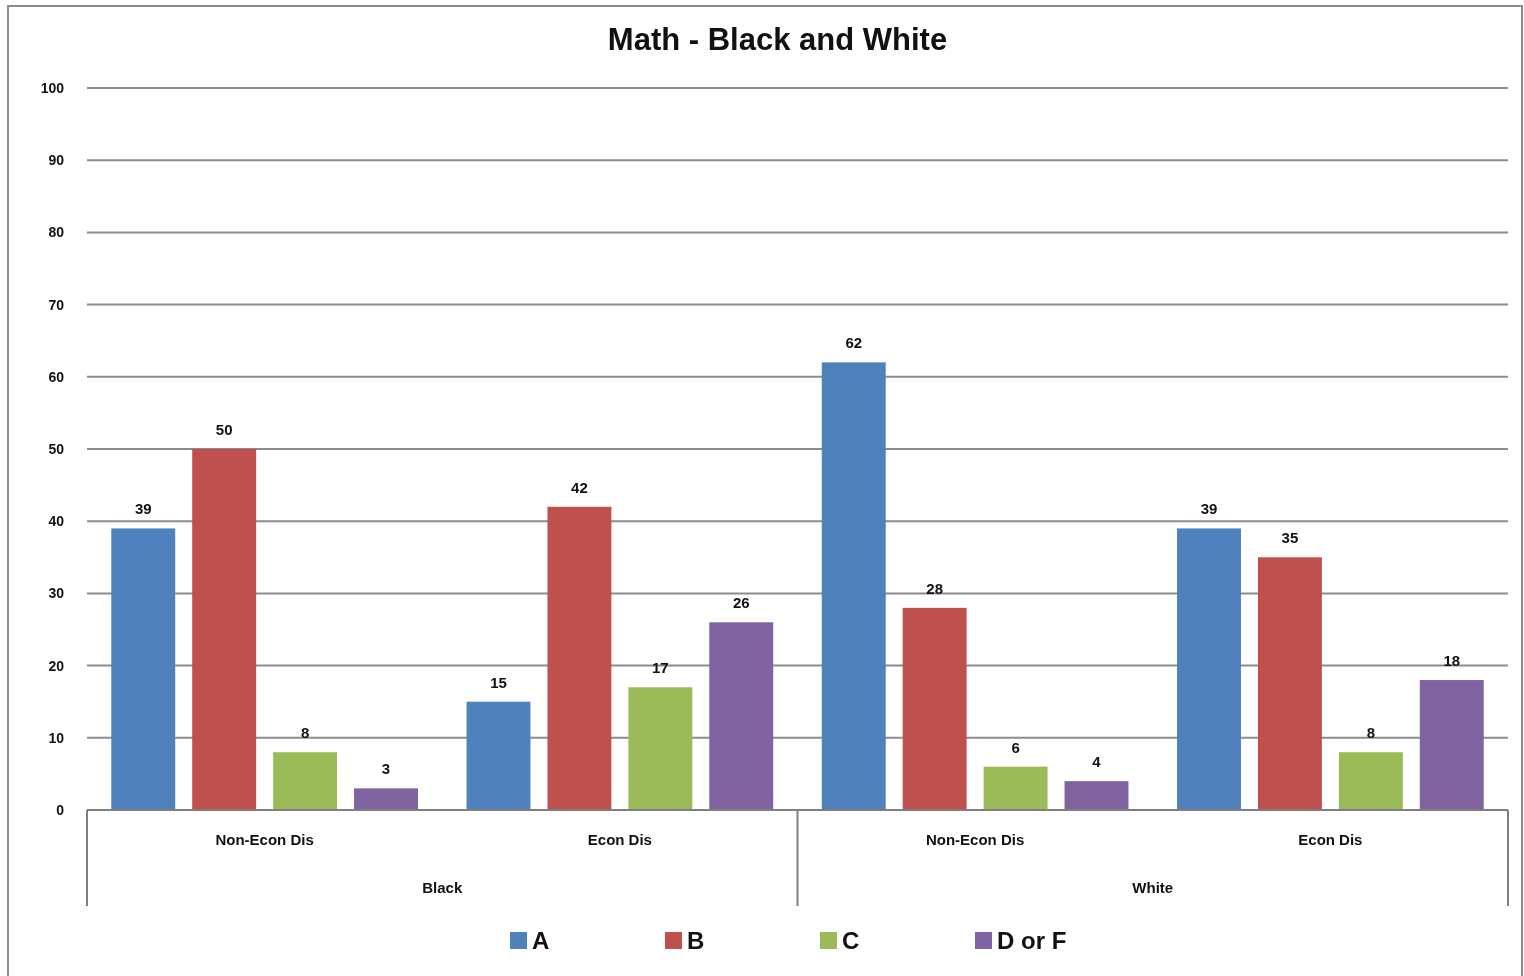 The height and width of the screenshot is (976, 1524). Describe the element at coordinates (851, 940) in the screenshot. I see `legend-label: C` at that location.